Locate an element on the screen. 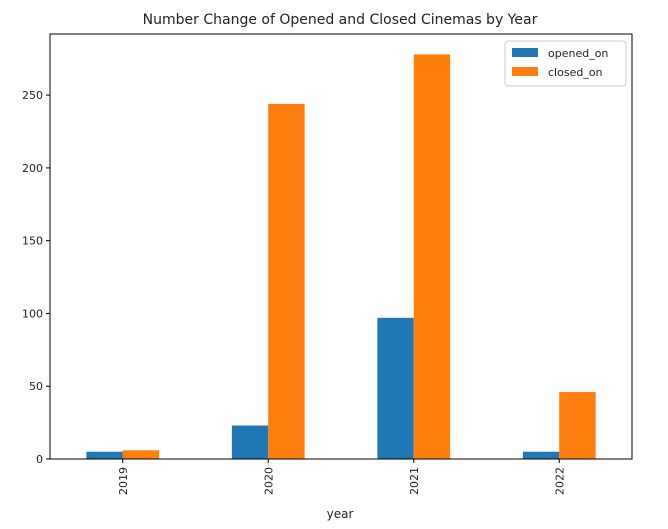  y-axis: 0 50 100 150 200 250 is located at coordinates (36, 277).